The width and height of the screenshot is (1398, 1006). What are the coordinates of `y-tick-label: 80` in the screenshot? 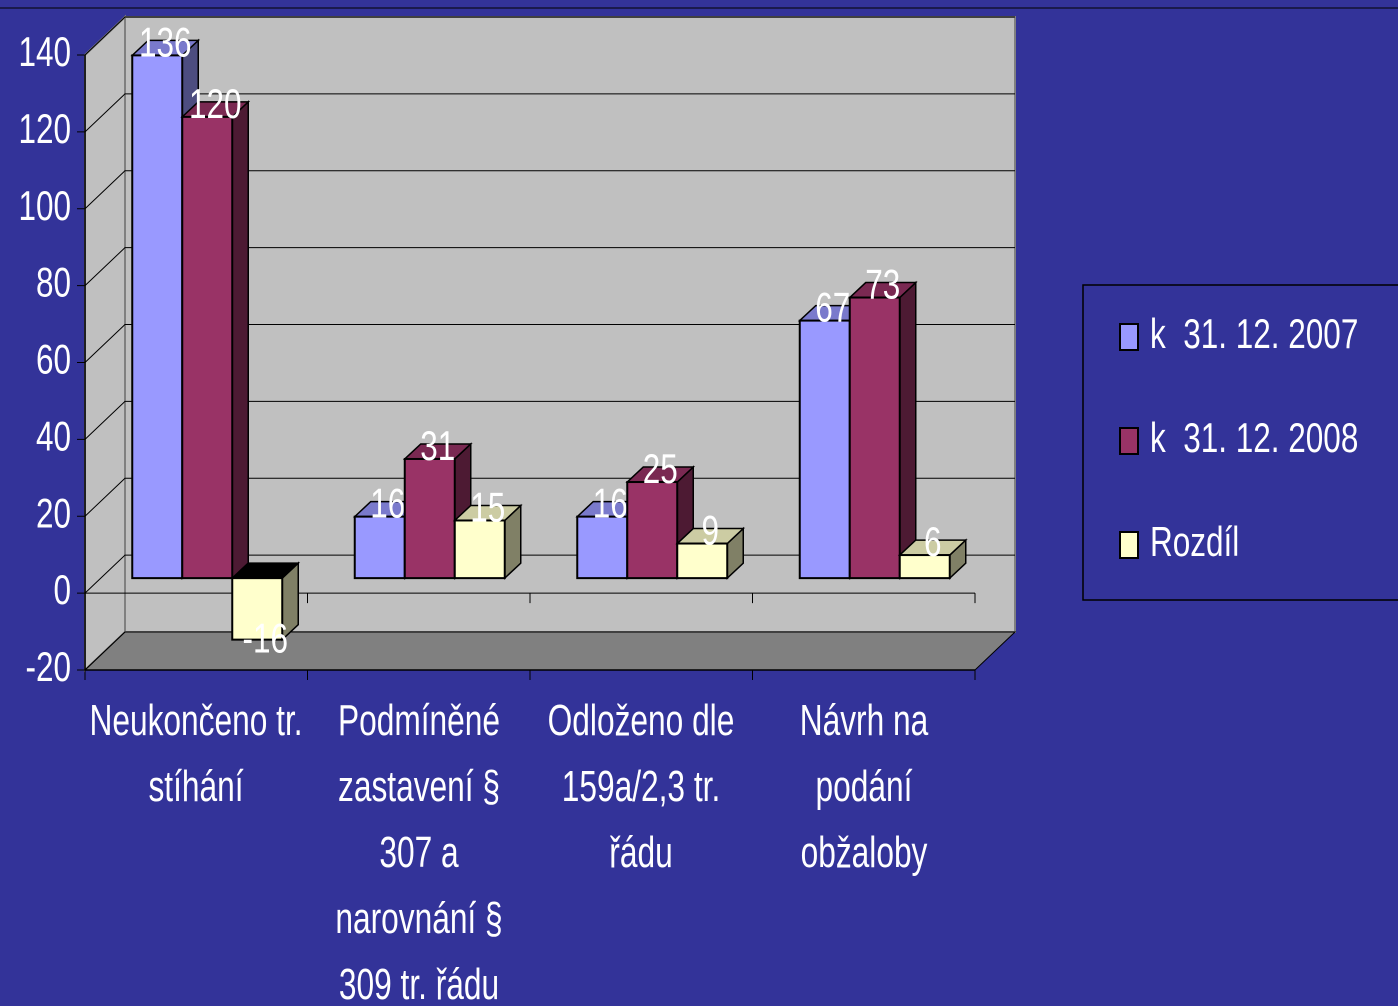 It's located at (53, 282).